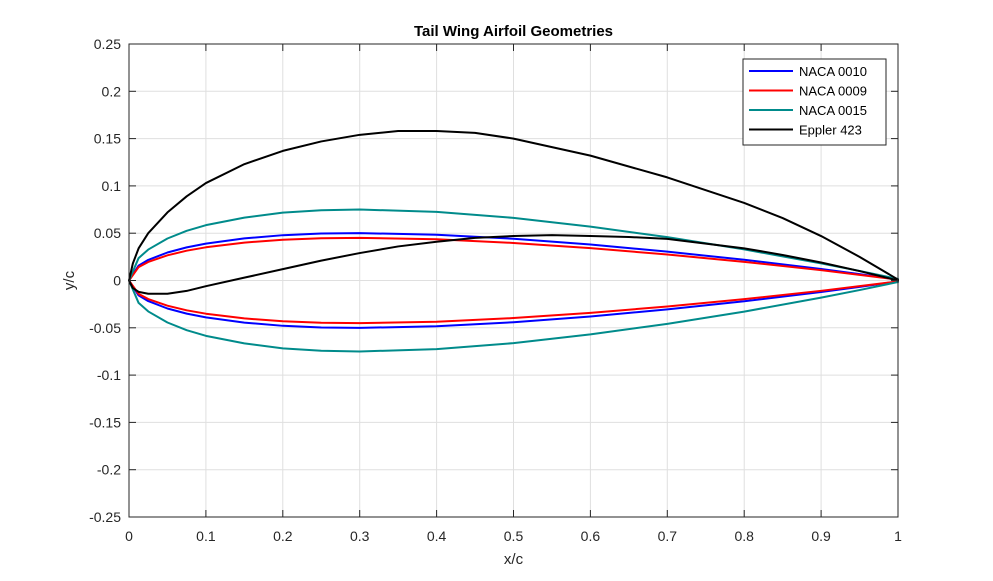 The width and height of the screenshot is (993, 581). What do you see at coordinates (513, 31) in the screenshot?
I see `chart-title: Tail Wing Airfoil Geometries` at bounding box center [513, 31].